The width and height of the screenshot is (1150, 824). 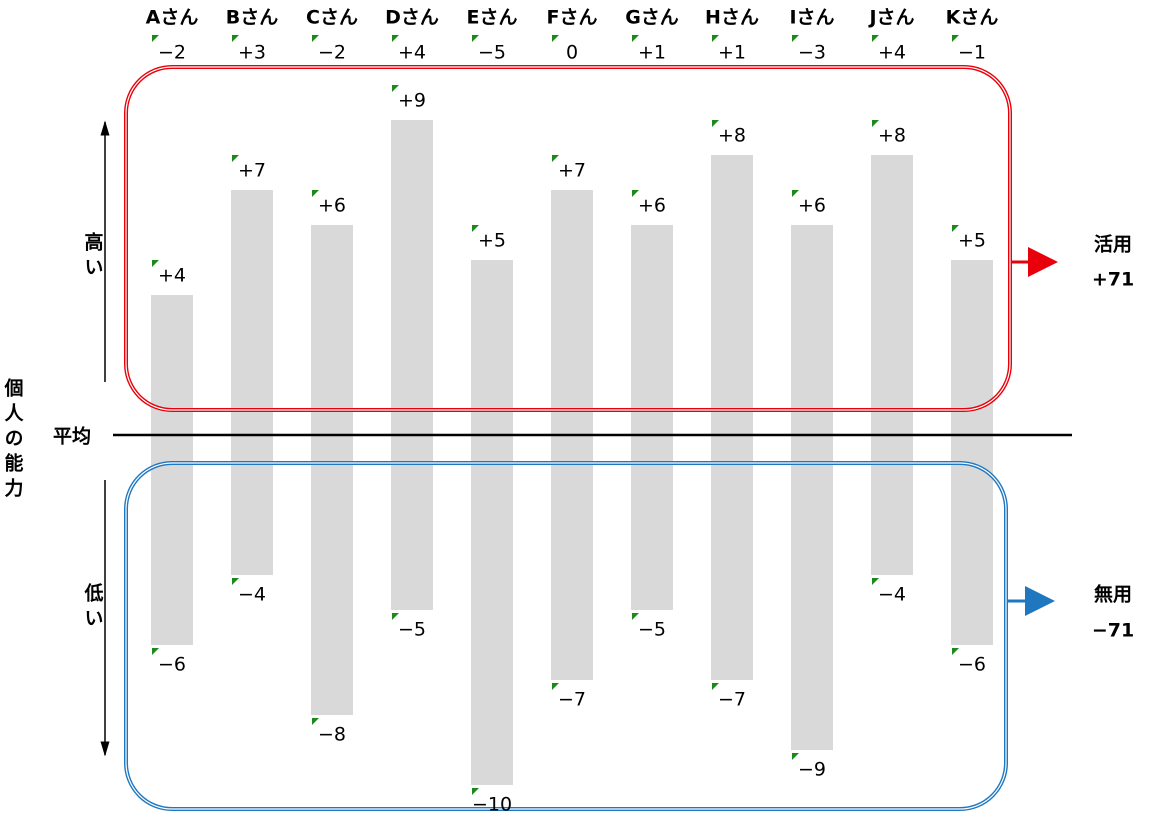 What do you see at coordinates (972, 241) in the screenshot?
I see `value-label: +5` at bounding box center [972, 241].